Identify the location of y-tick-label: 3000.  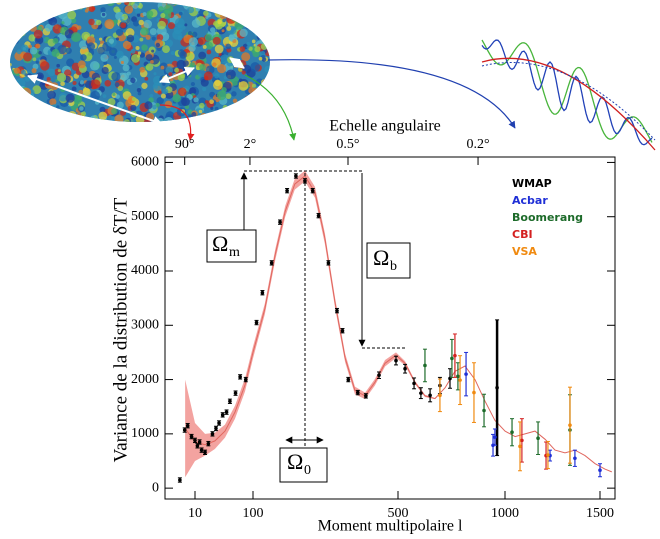
(145, 325).